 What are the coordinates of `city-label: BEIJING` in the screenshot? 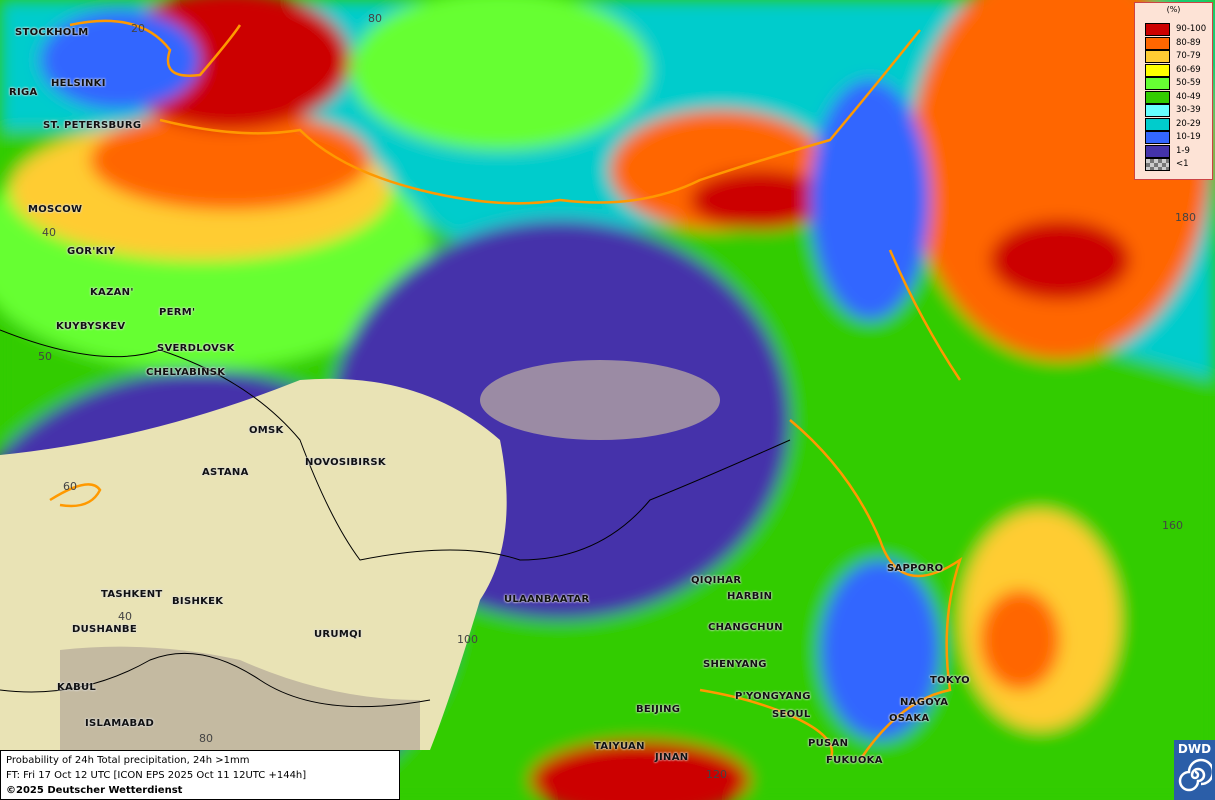 It's located at (658, 709).